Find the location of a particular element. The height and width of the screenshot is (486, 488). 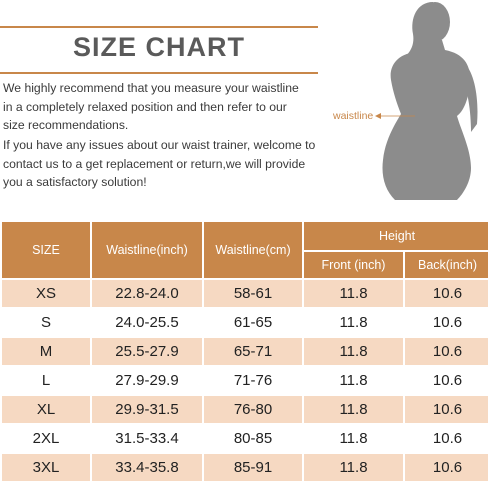

waist-marker-icon is located at coordinates (378, 116).